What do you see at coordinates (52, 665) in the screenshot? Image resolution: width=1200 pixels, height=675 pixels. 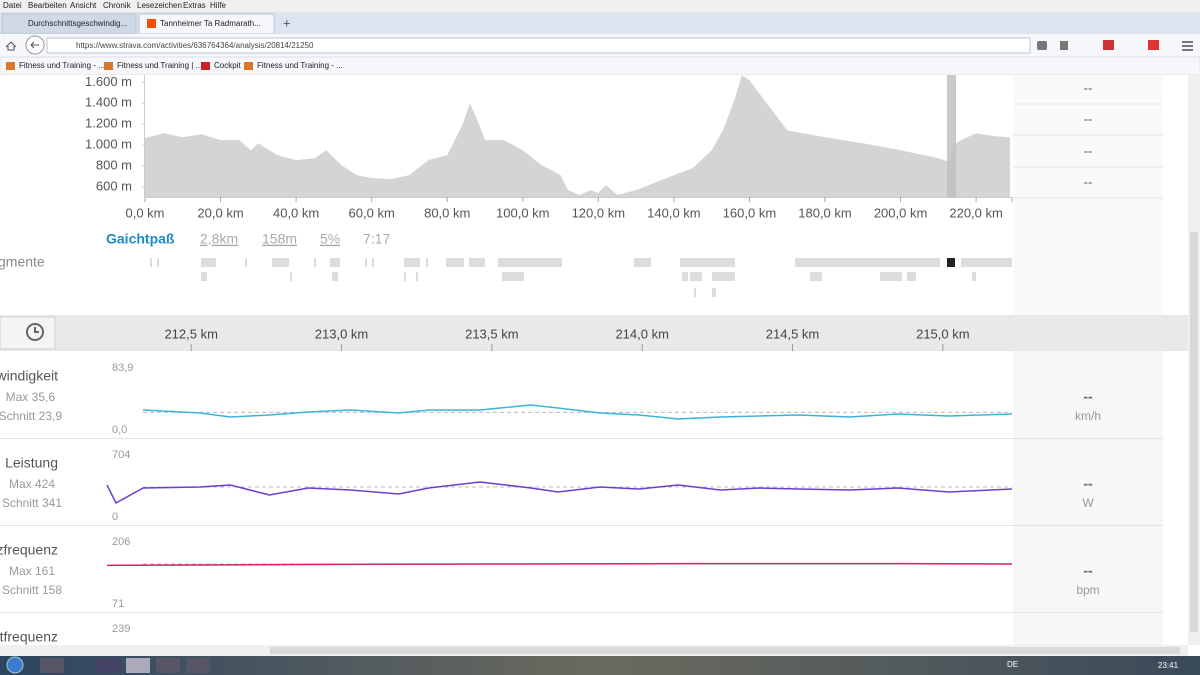 I see `task-explorer` at bounding box center [52, 665].